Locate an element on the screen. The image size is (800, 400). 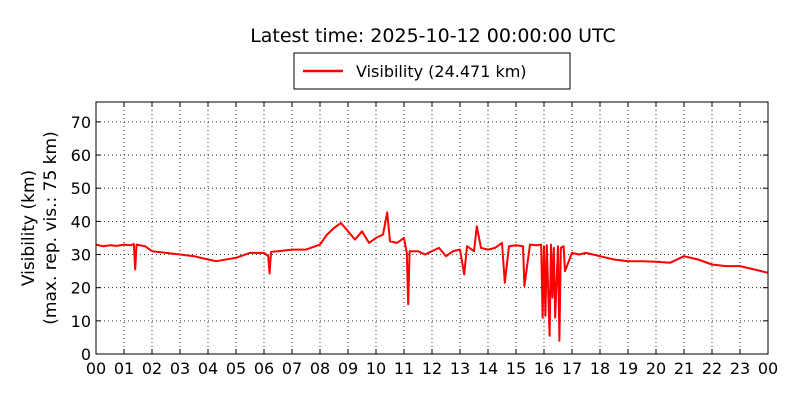
x-tick-label: 01 is located at coordinates (124, 368).